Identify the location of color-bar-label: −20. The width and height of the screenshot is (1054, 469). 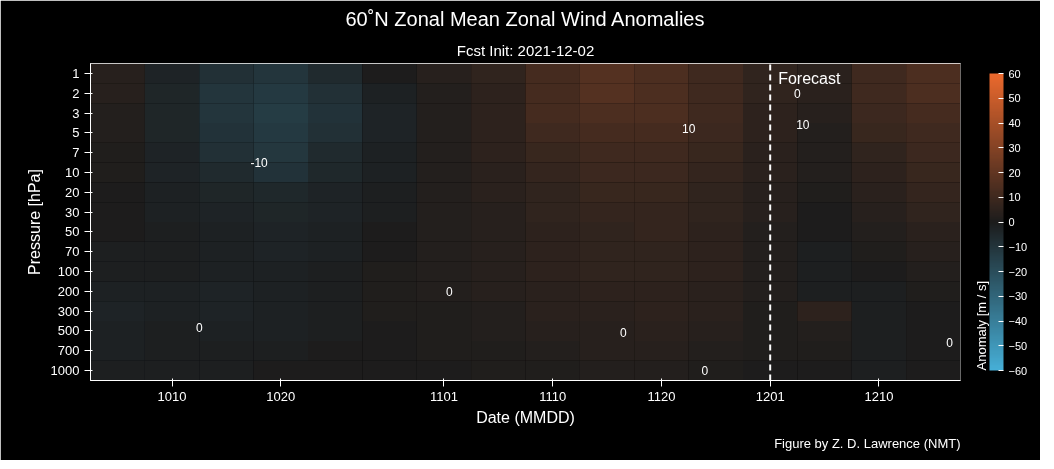
(1018, 271).